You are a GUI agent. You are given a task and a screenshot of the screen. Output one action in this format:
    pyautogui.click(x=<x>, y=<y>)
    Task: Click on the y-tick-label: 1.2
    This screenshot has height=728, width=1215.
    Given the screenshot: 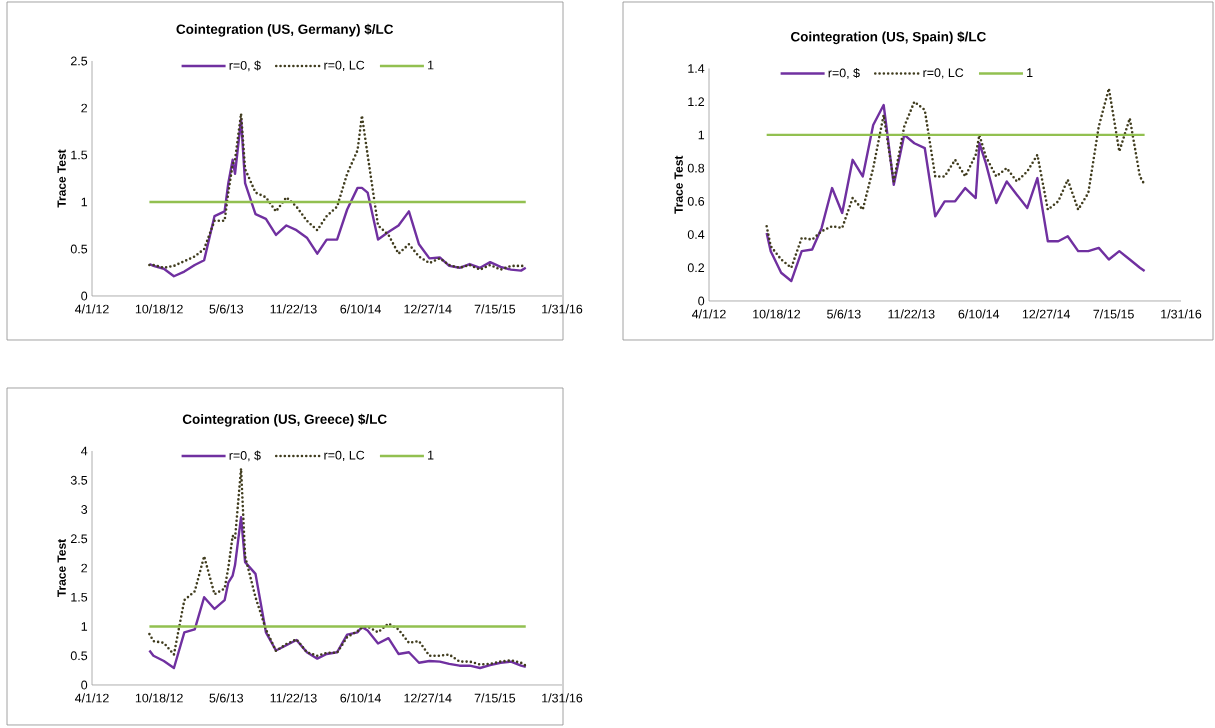 What is the action you would take?
    pyautogui.click(x=696, y=102)
    